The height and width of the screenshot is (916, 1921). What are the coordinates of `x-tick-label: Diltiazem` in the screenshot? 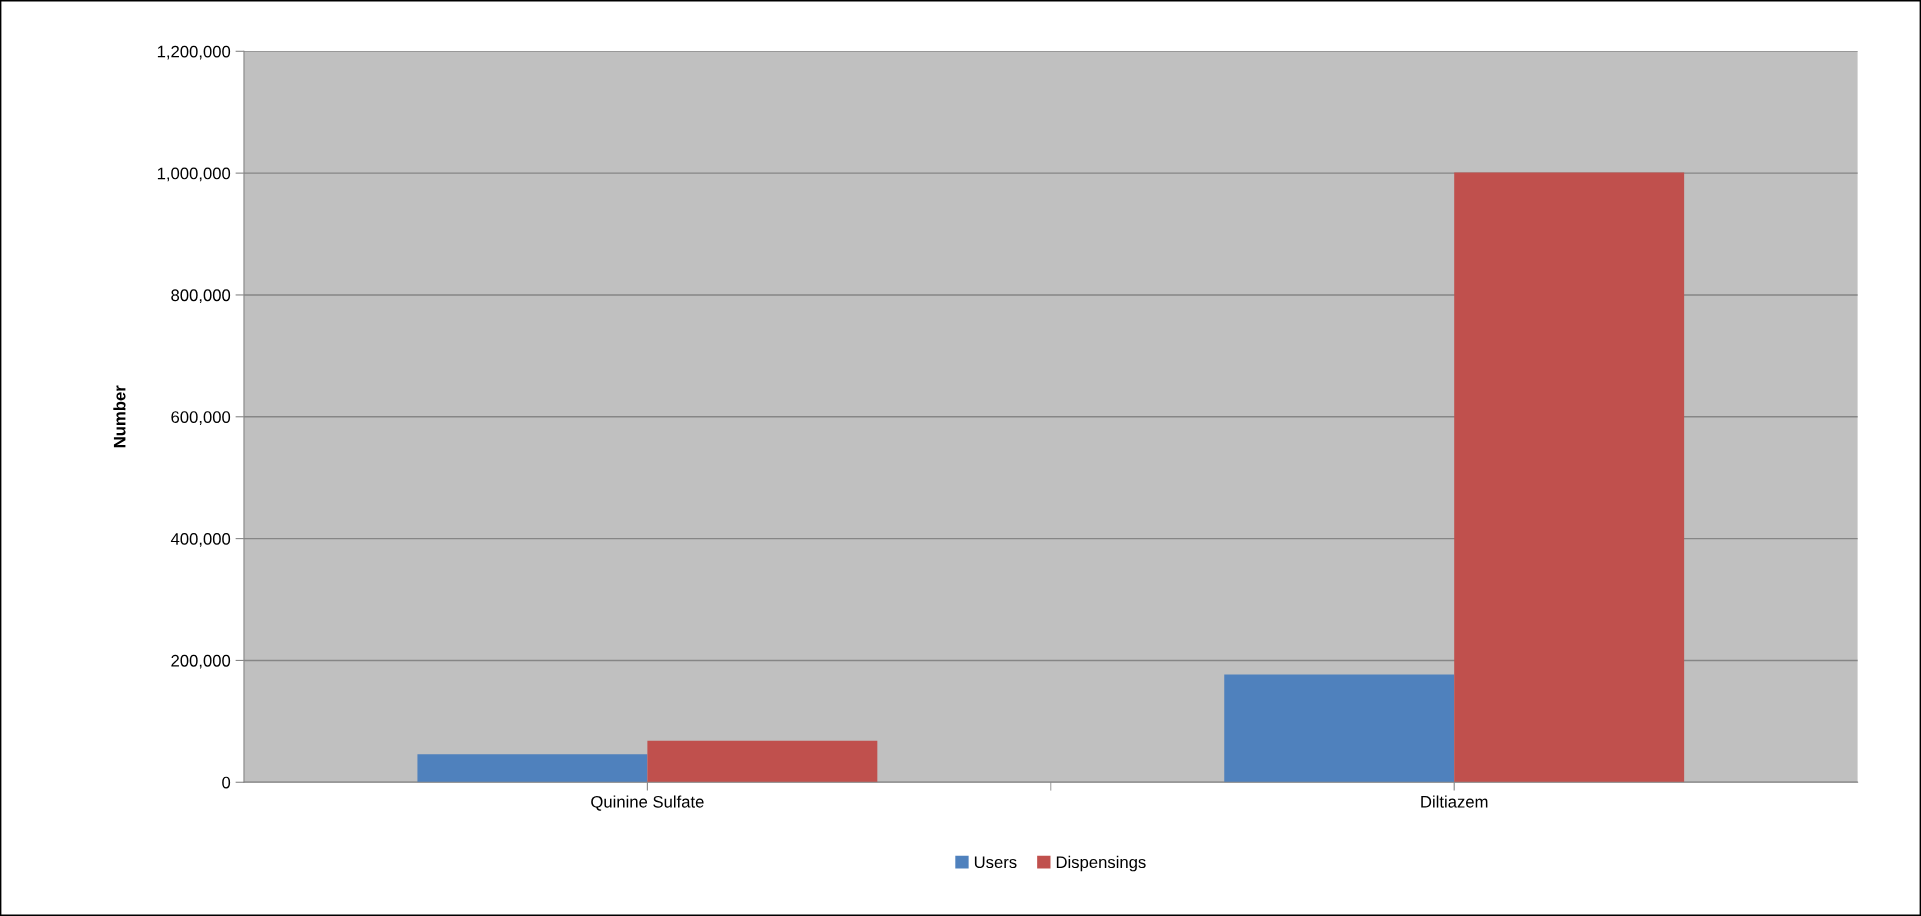 It's located at (1454, 801).